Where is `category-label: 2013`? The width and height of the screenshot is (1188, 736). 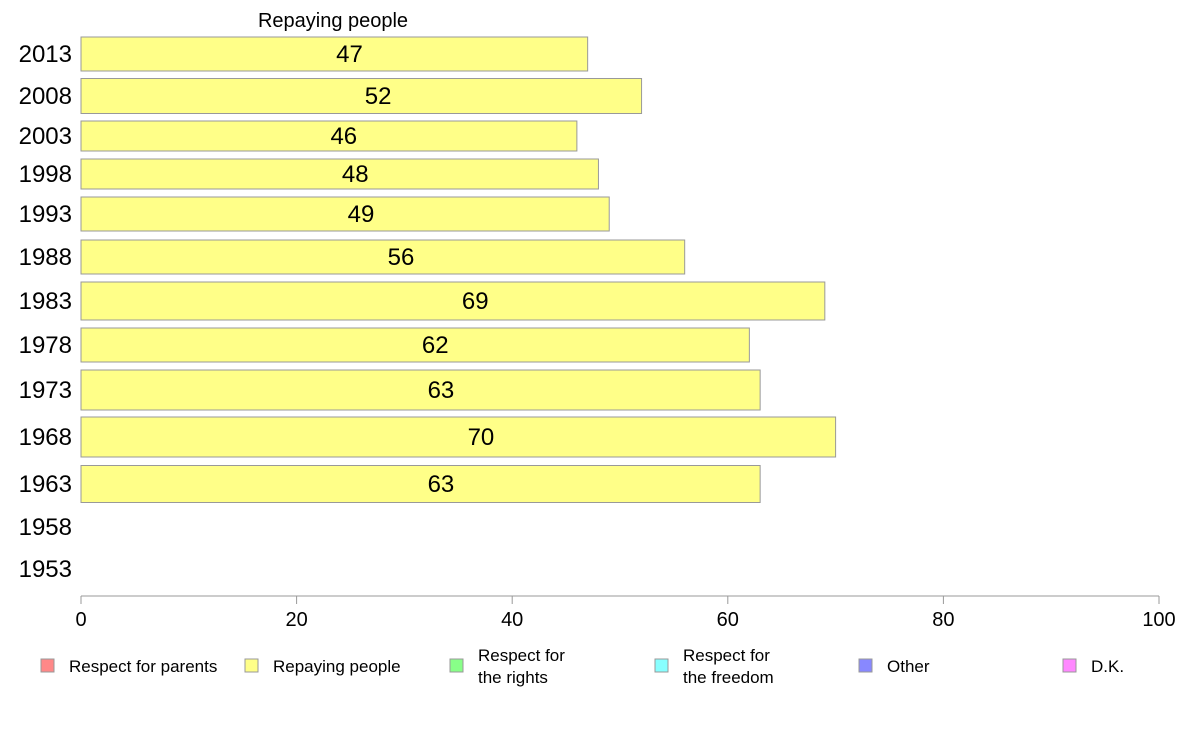
category-label: 2013 is located at coordinates (45, 54).